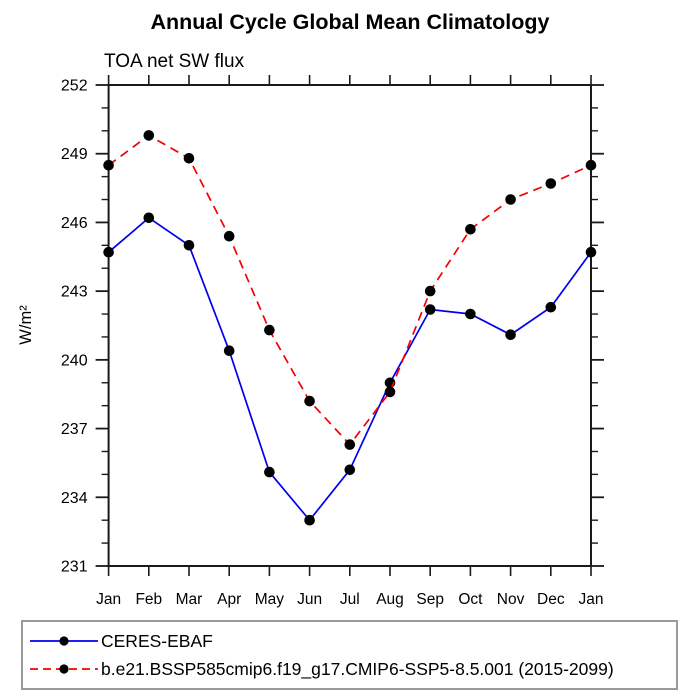 The height and width of the screenshot is (700, 700). Describe the element at coordinates (189, 599) in the screenshot. I see `x-tick-label: Mar` at that location.